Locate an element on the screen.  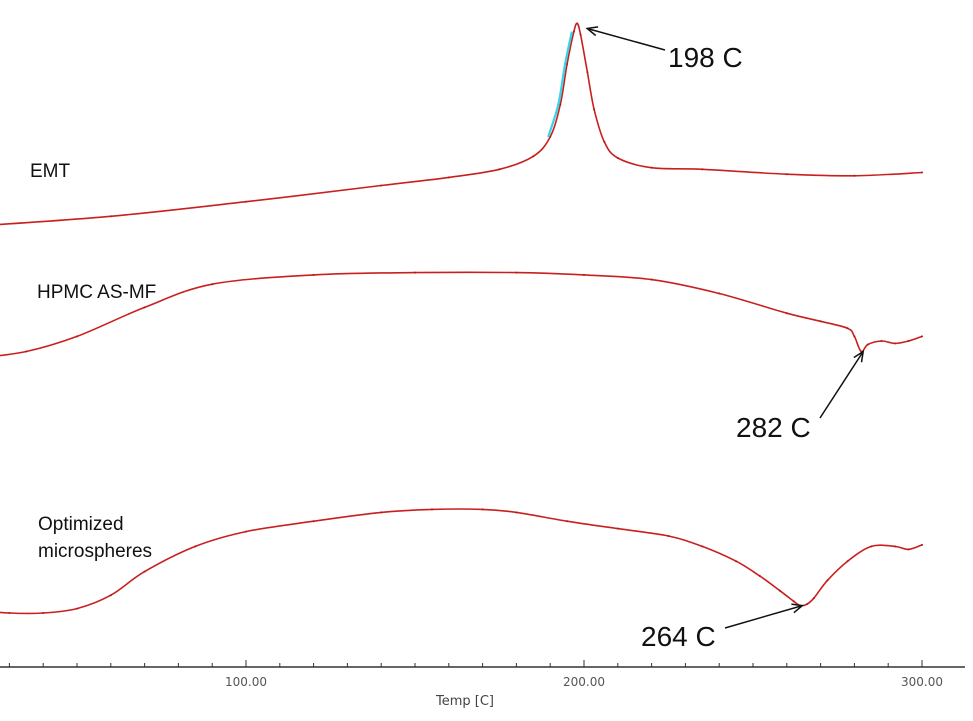
annotation-layer: 198 C 282 C 264 C is located at coordinates (726, 347).